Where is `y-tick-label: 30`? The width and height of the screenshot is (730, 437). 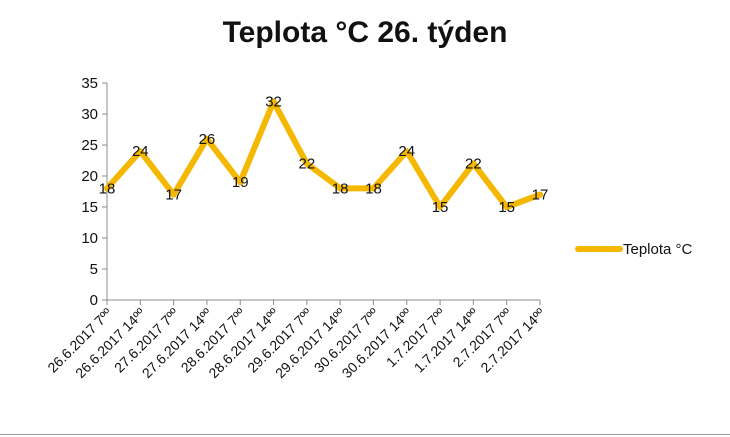
y-tick-label: 30 is located at coordinates (89, 114).